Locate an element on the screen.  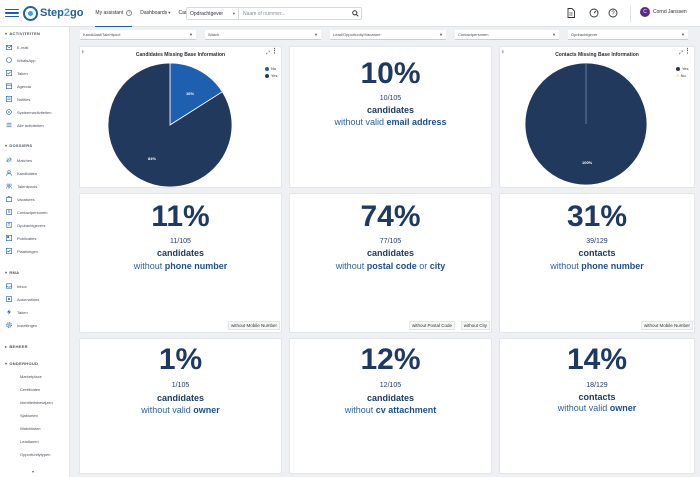
pie-slice-no is located at coordinates (196, 94).